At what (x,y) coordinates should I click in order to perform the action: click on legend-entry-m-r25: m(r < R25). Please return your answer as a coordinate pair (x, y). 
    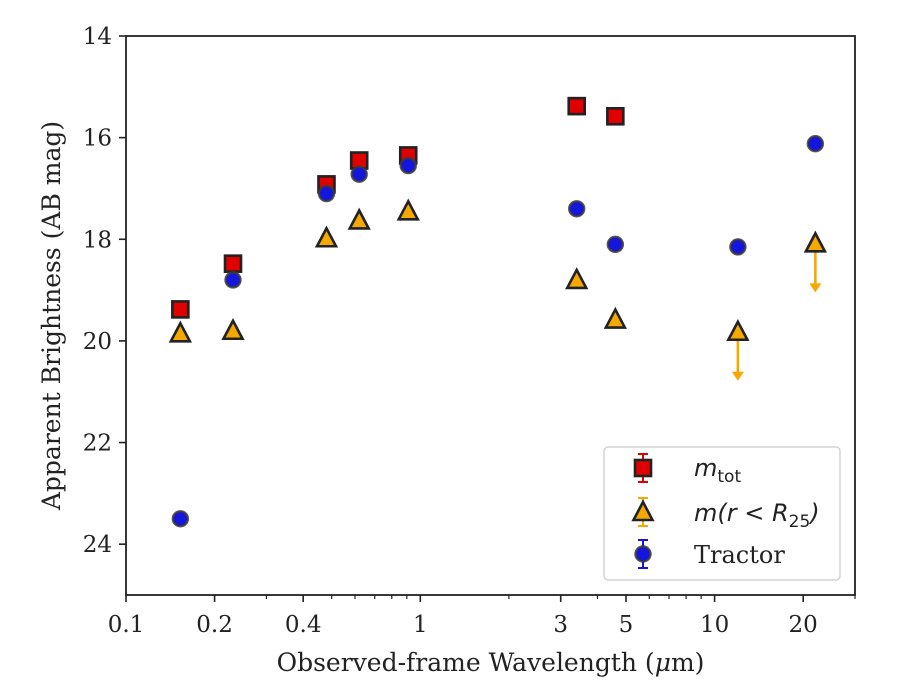
    Looking at the image, I should click on (725, 514).